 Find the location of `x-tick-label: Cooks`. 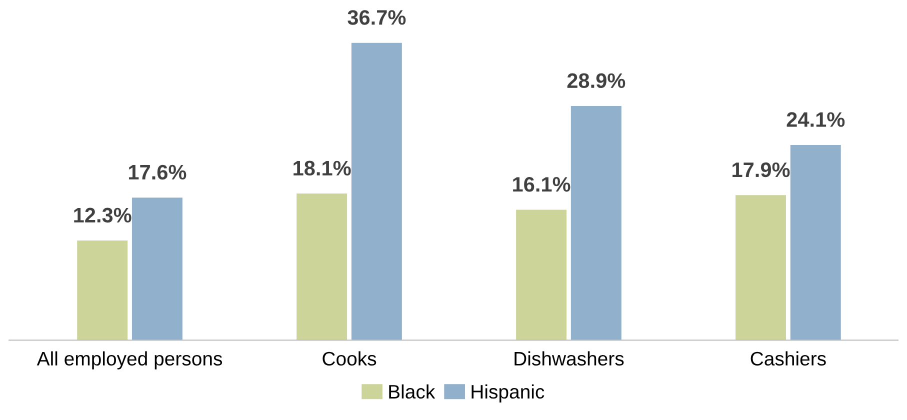

x-tick-label: Cooks is located at coordinates (349, 358).